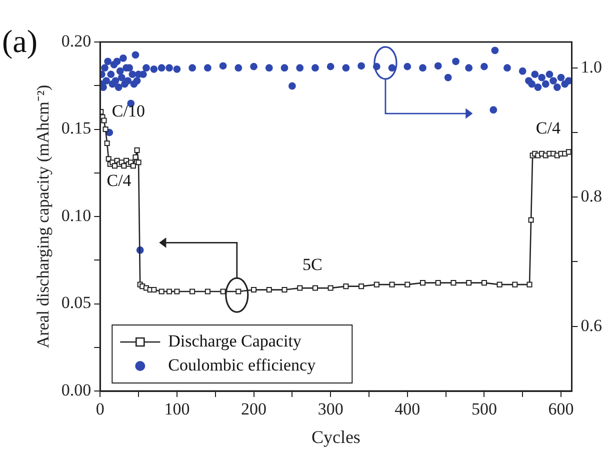 The height and width of the screenshot is (457, 613). I want to click on x-tick-label: 400, so click(407, 409).